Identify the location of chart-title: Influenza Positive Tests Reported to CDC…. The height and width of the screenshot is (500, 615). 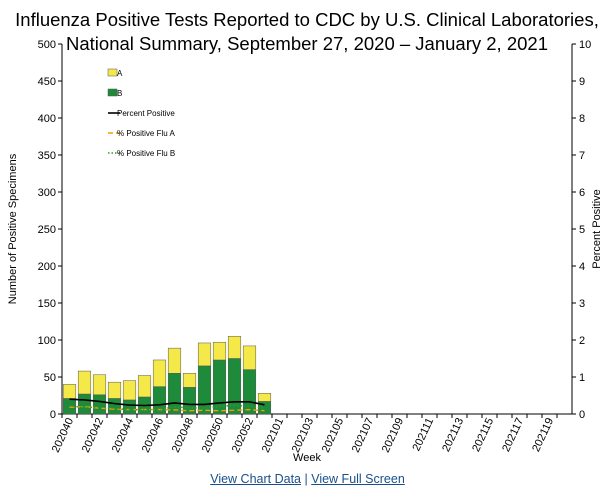
(307, 19).